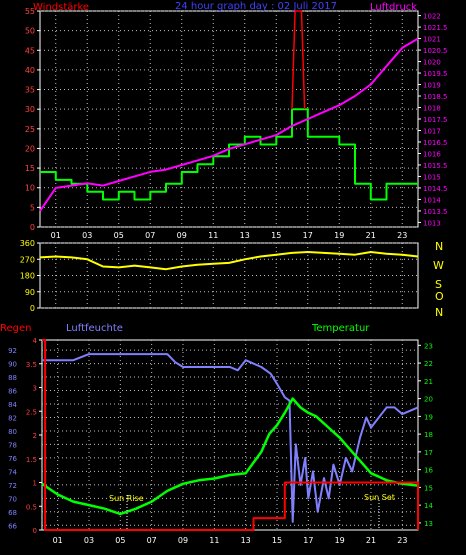  I want to click on wind-speed-line, so click(229, 154).